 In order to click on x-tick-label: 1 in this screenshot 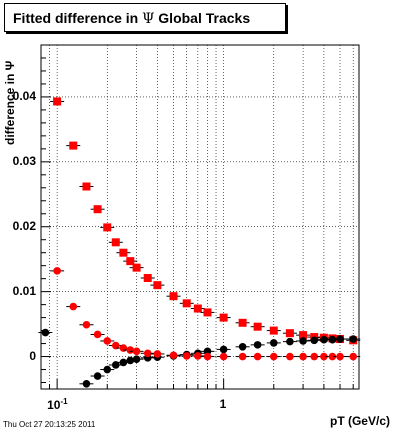, I will do `click(223, 404)`.